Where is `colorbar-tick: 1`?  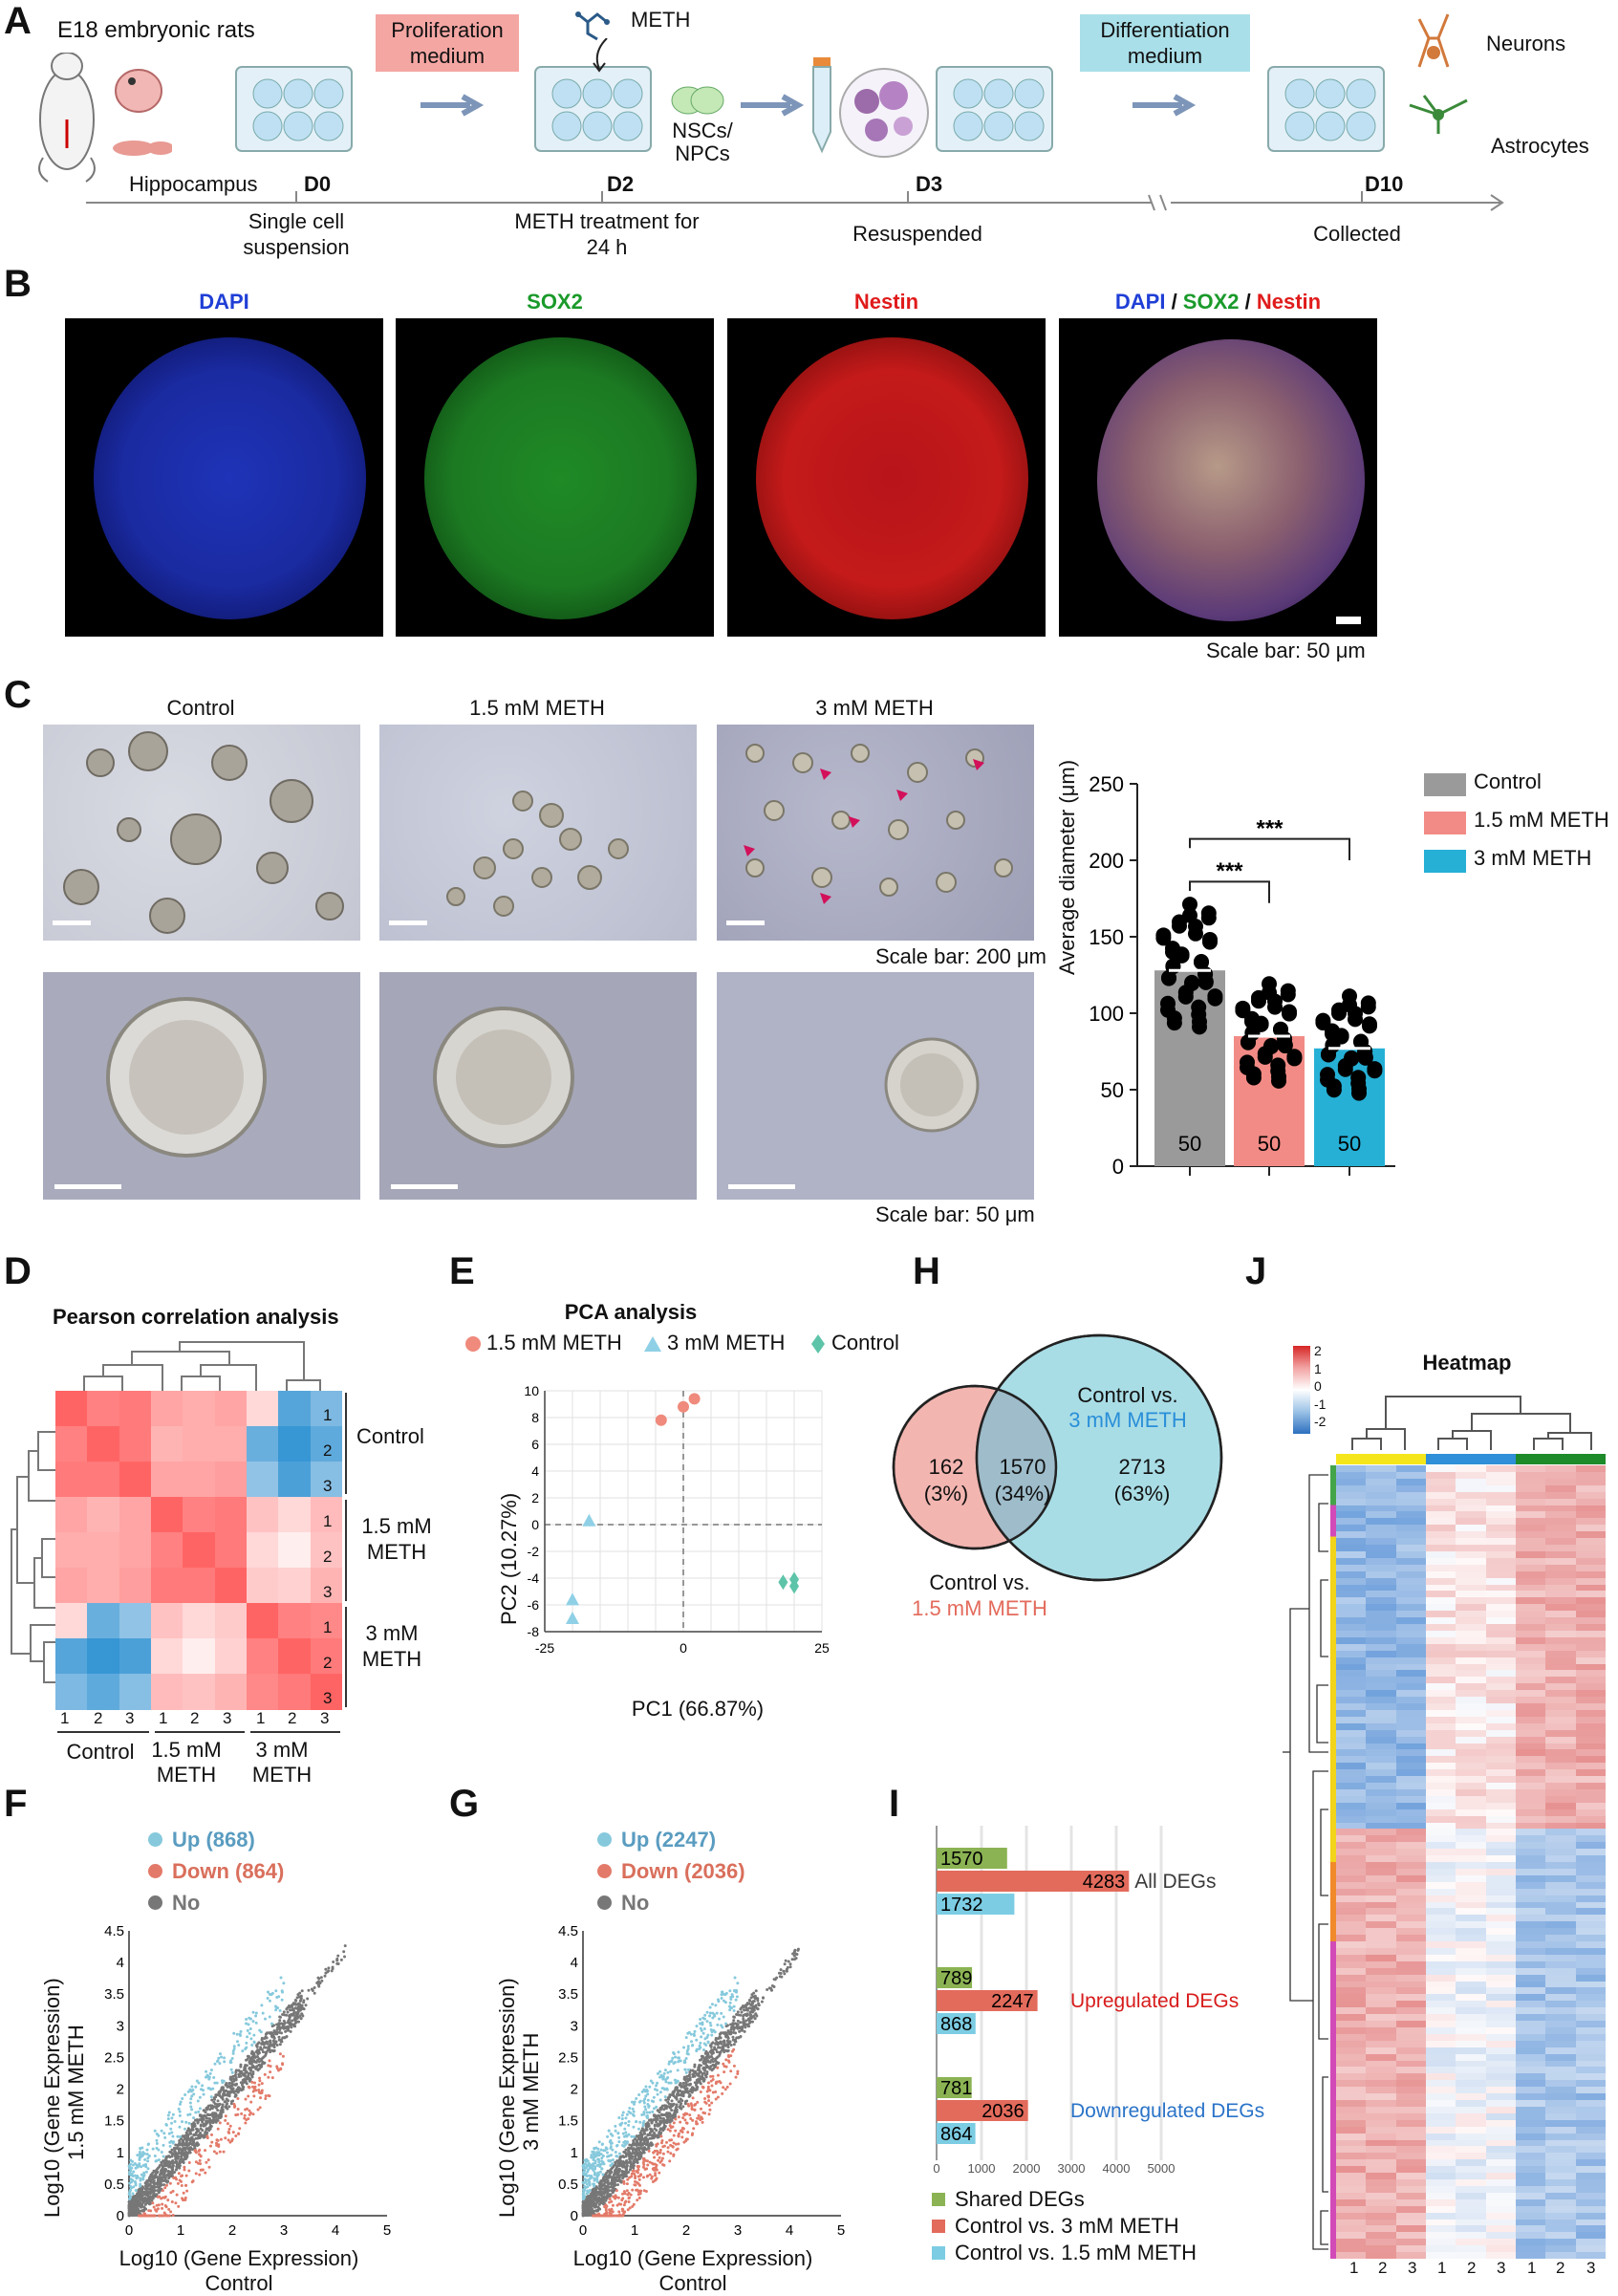
colorbar-tick: 1 is located at coordinates (1320, 1369).